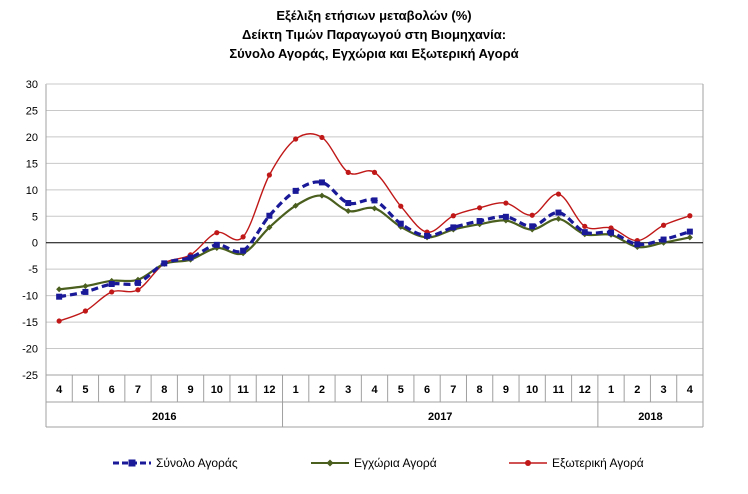 The width and height of the screenshot is (748, 494). What do you see at coordinates (598, 463) in the screenshot?
I see `legend-label-external: Εξωτερική Αγορά` at bounding box center [598, 463].